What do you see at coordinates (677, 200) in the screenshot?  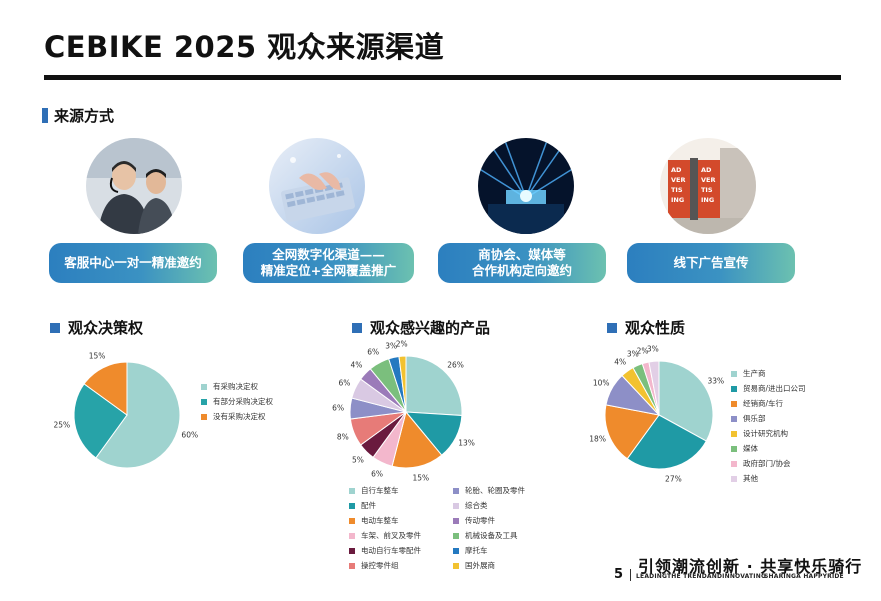 I see `svg-text: ING` at bounding box center [677, 200].